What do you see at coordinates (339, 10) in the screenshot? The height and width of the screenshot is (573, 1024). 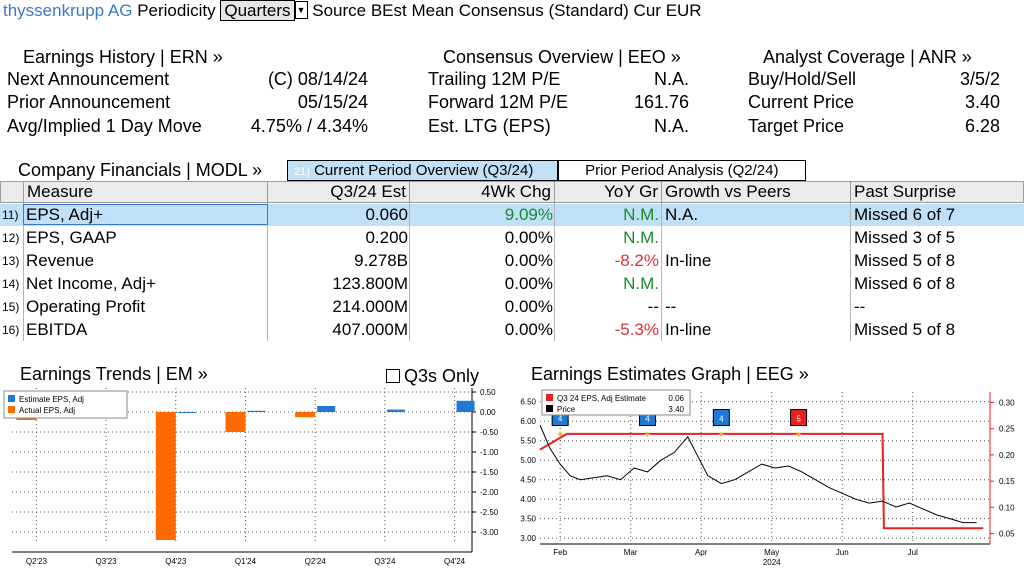 I see `source-label: Source` at bounding box center [339, 10].